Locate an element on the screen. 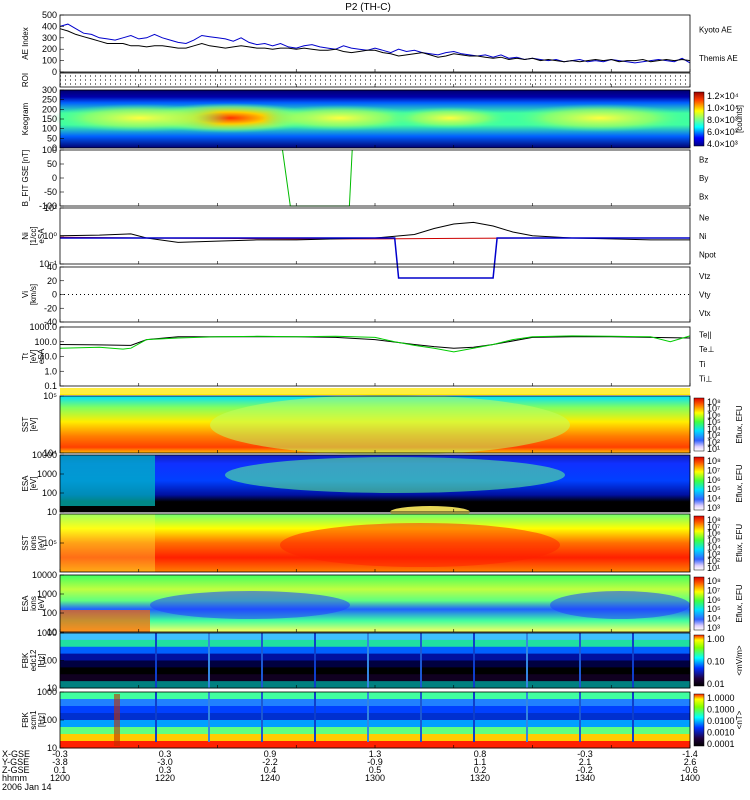 This screenshot has width=750, height=800. x-axis-value: 0.5 is located at coordinates (375, 770).